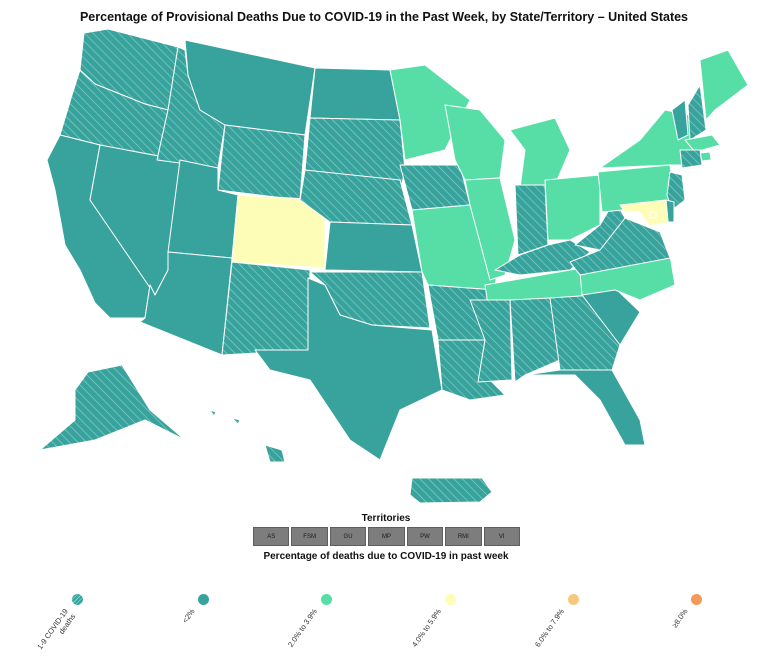 The image size is (768, 659). What do you see at coordinates (425, 536) in the screenshot?
I see `territory-button-pw: PW` at bounding box center [425, 536].